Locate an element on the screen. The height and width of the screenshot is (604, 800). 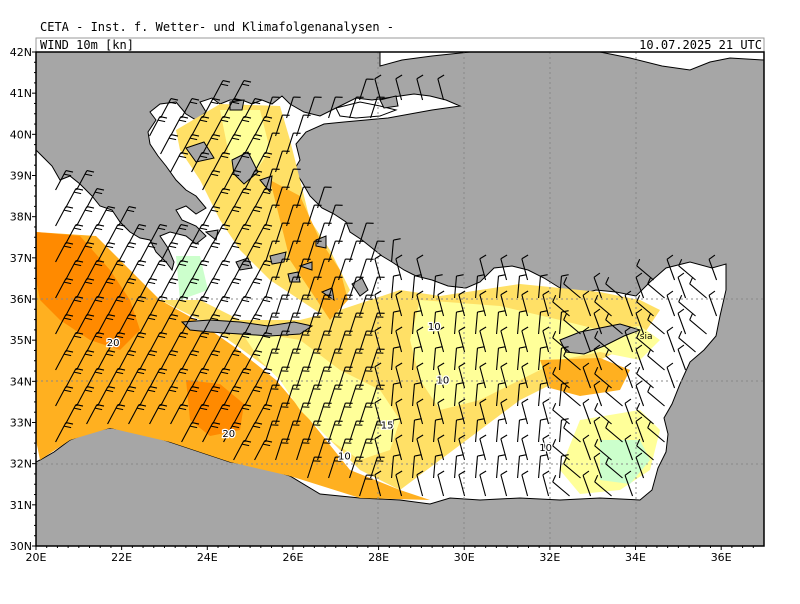
lon-label: 32E is located at coordinates (549, 557).